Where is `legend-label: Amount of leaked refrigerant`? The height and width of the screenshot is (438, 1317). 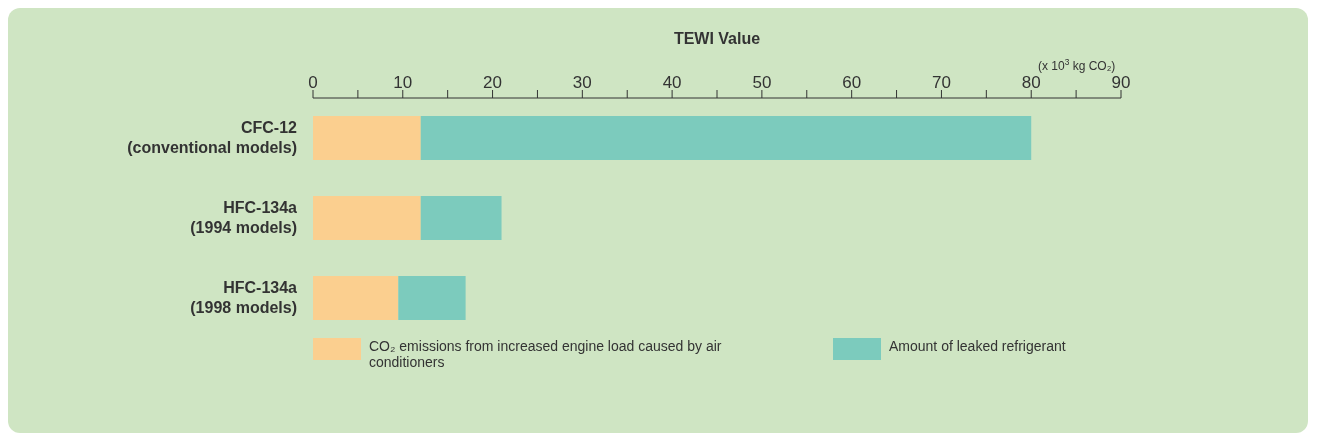 legend-label: Amount of leaked refrigerant is located at coordinates (978, 346).